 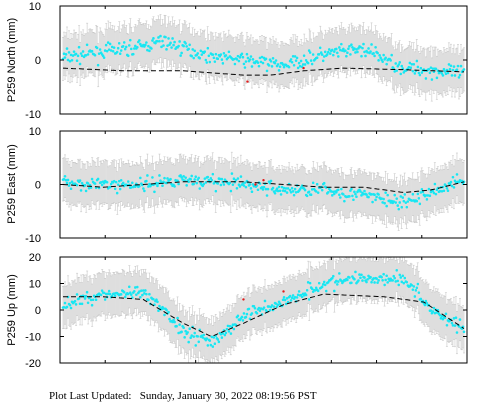 I want to click on footer-time: Sunday, January 30, 2022 08:19:56 PST, so click(x=228, y=396).